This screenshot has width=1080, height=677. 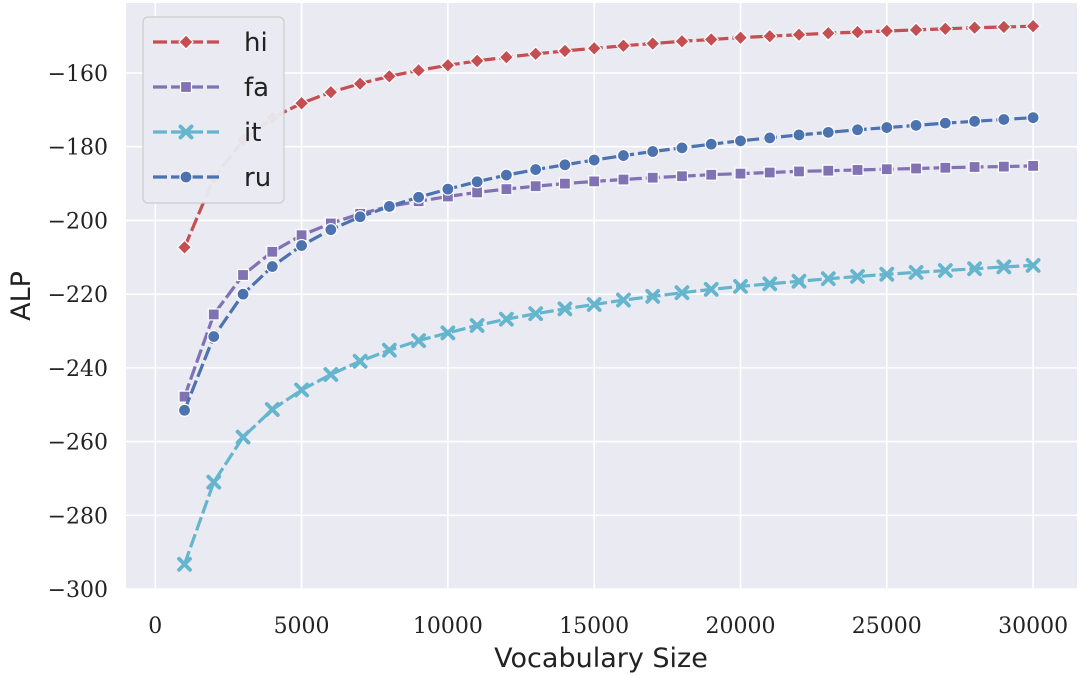 What do you see at coordinates (887, 626) in the screenshot?
I see `x-tick-label: 25000` at bounding box center [887, 626].